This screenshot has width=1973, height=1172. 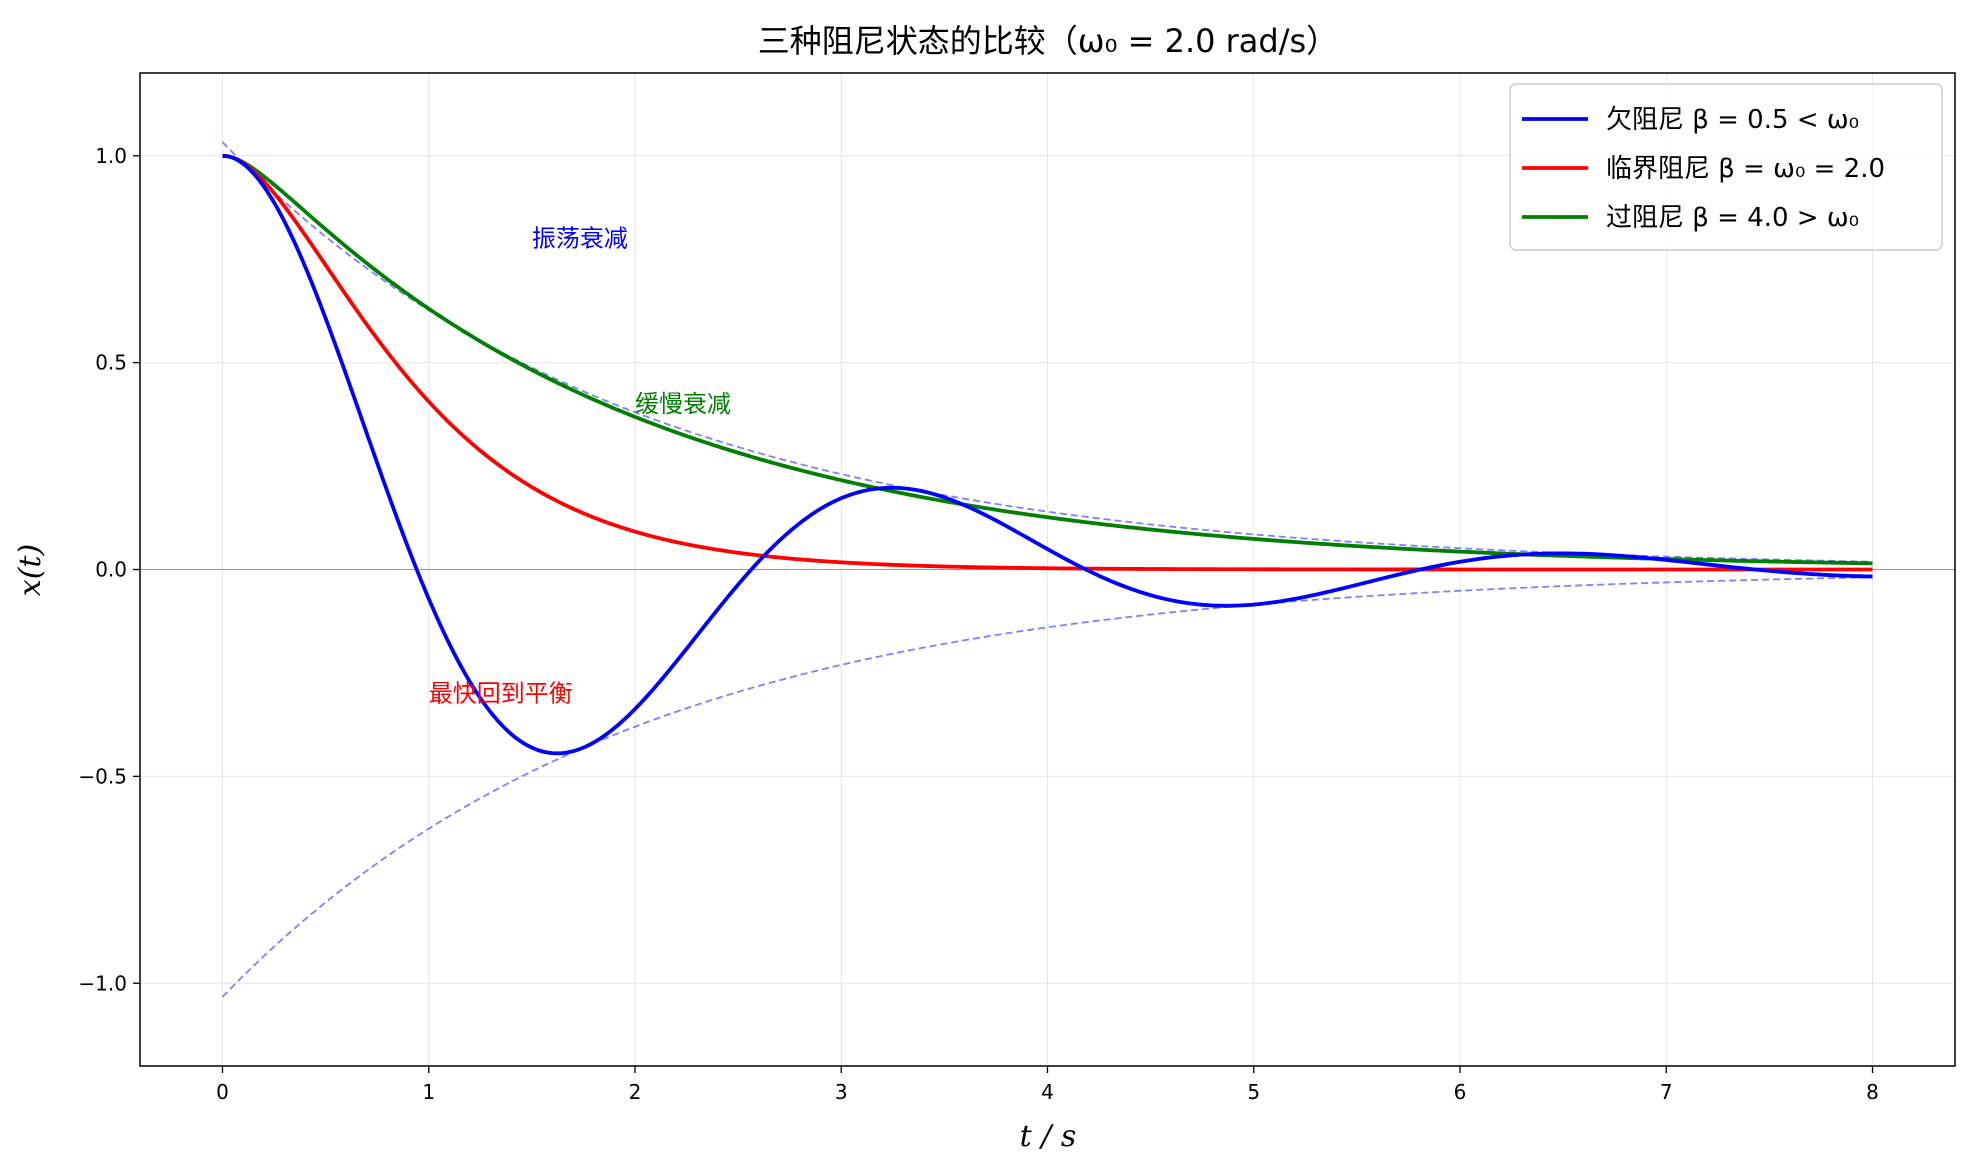 What do you see at coordinates (1048, 1136) in the screenshot?
I see `x-axis-label: t / s` at bounding box center [1048, 1136].